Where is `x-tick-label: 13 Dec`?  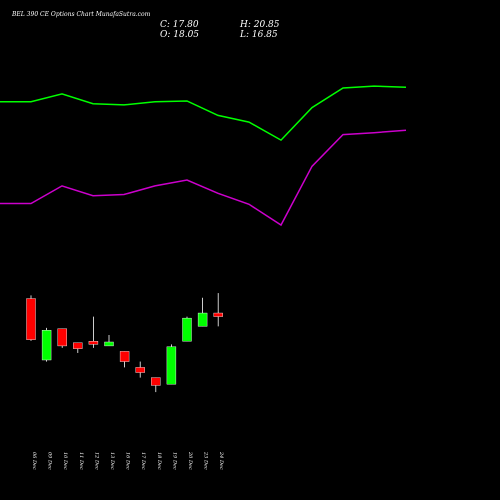 x-tick-label: 13 Dec is located at coordinates (112, 461).